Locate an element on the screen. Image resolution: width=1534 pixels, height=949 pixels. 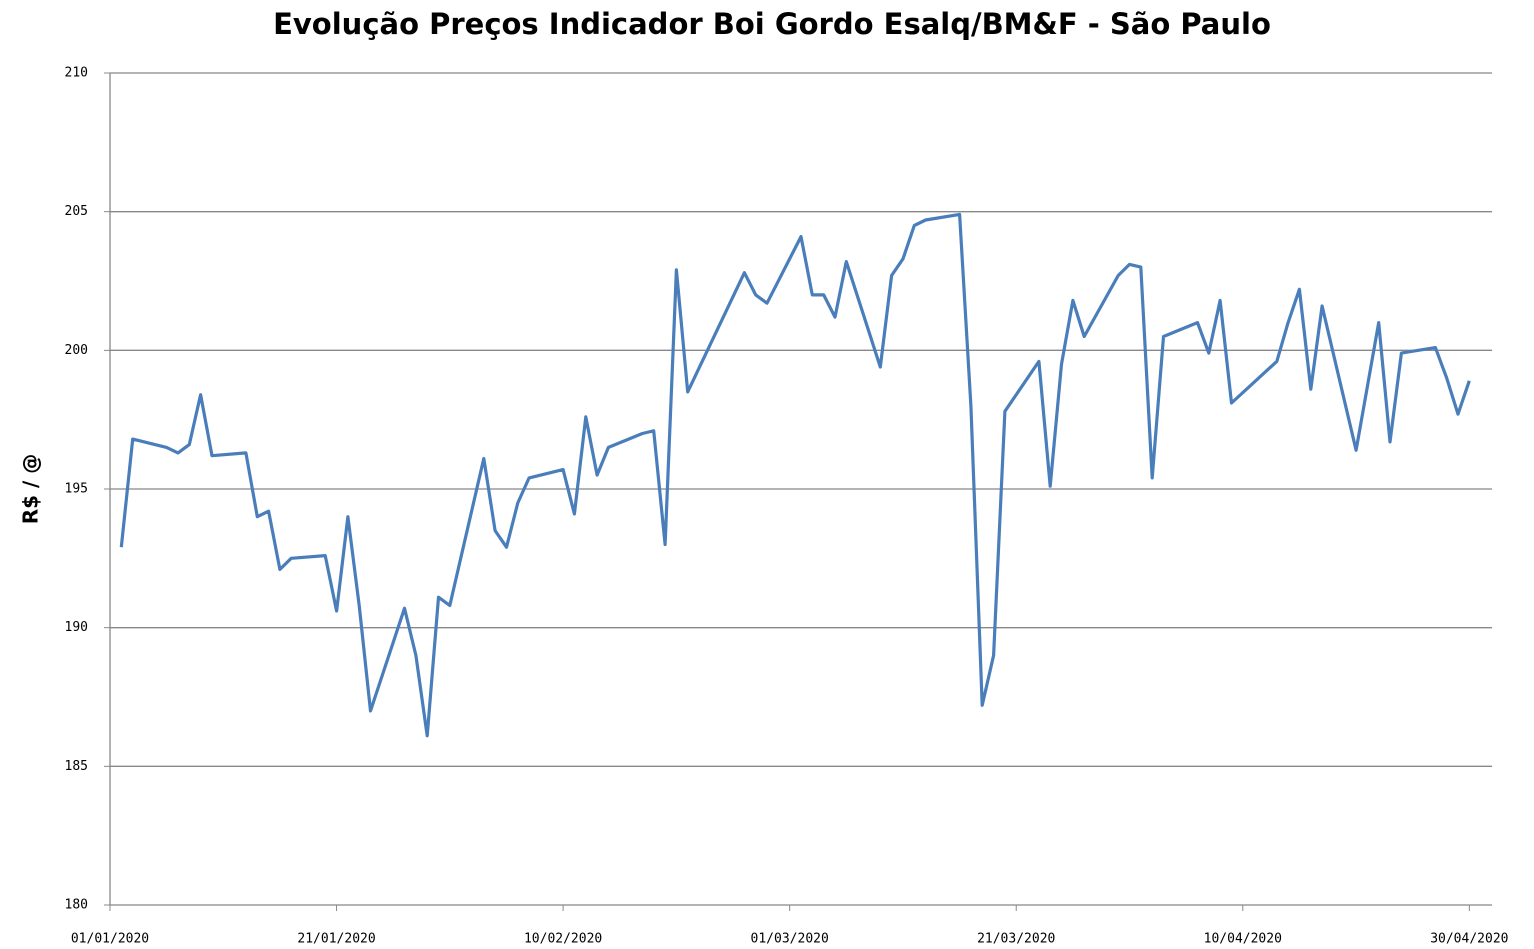
y-tick-label: 210 is located at coordinates (76, 73).